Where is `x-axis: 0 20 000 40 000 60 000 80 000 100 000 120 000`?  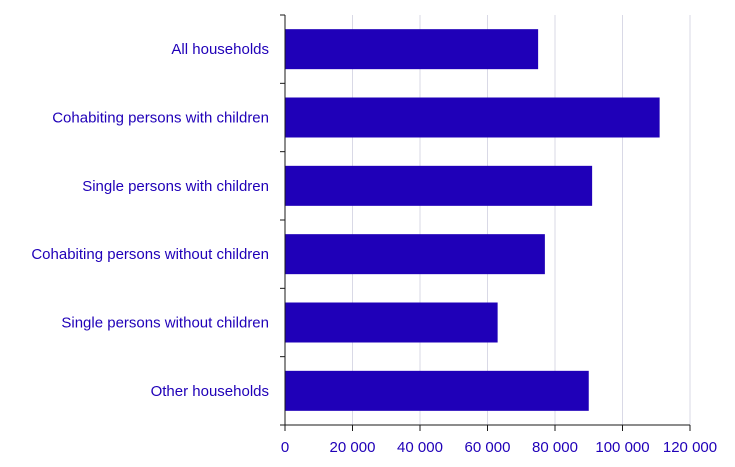 x-axis: 0 20 000 40 000 60 000 80 000 100 000 120 000 is located at coordinates (499, 440).